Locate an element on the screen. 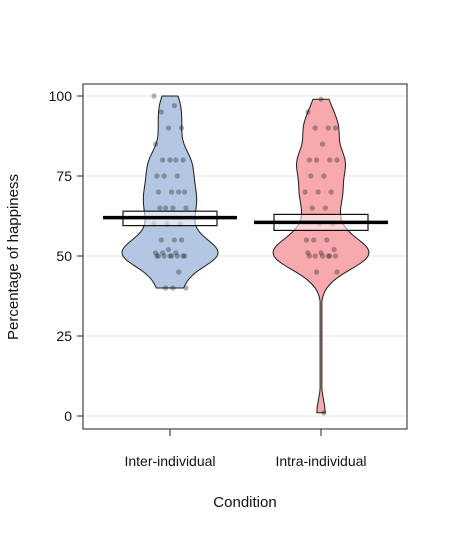 This screenshot has width=452, height=534. y-tick-label: 50 is located at coordinates (64, 256).